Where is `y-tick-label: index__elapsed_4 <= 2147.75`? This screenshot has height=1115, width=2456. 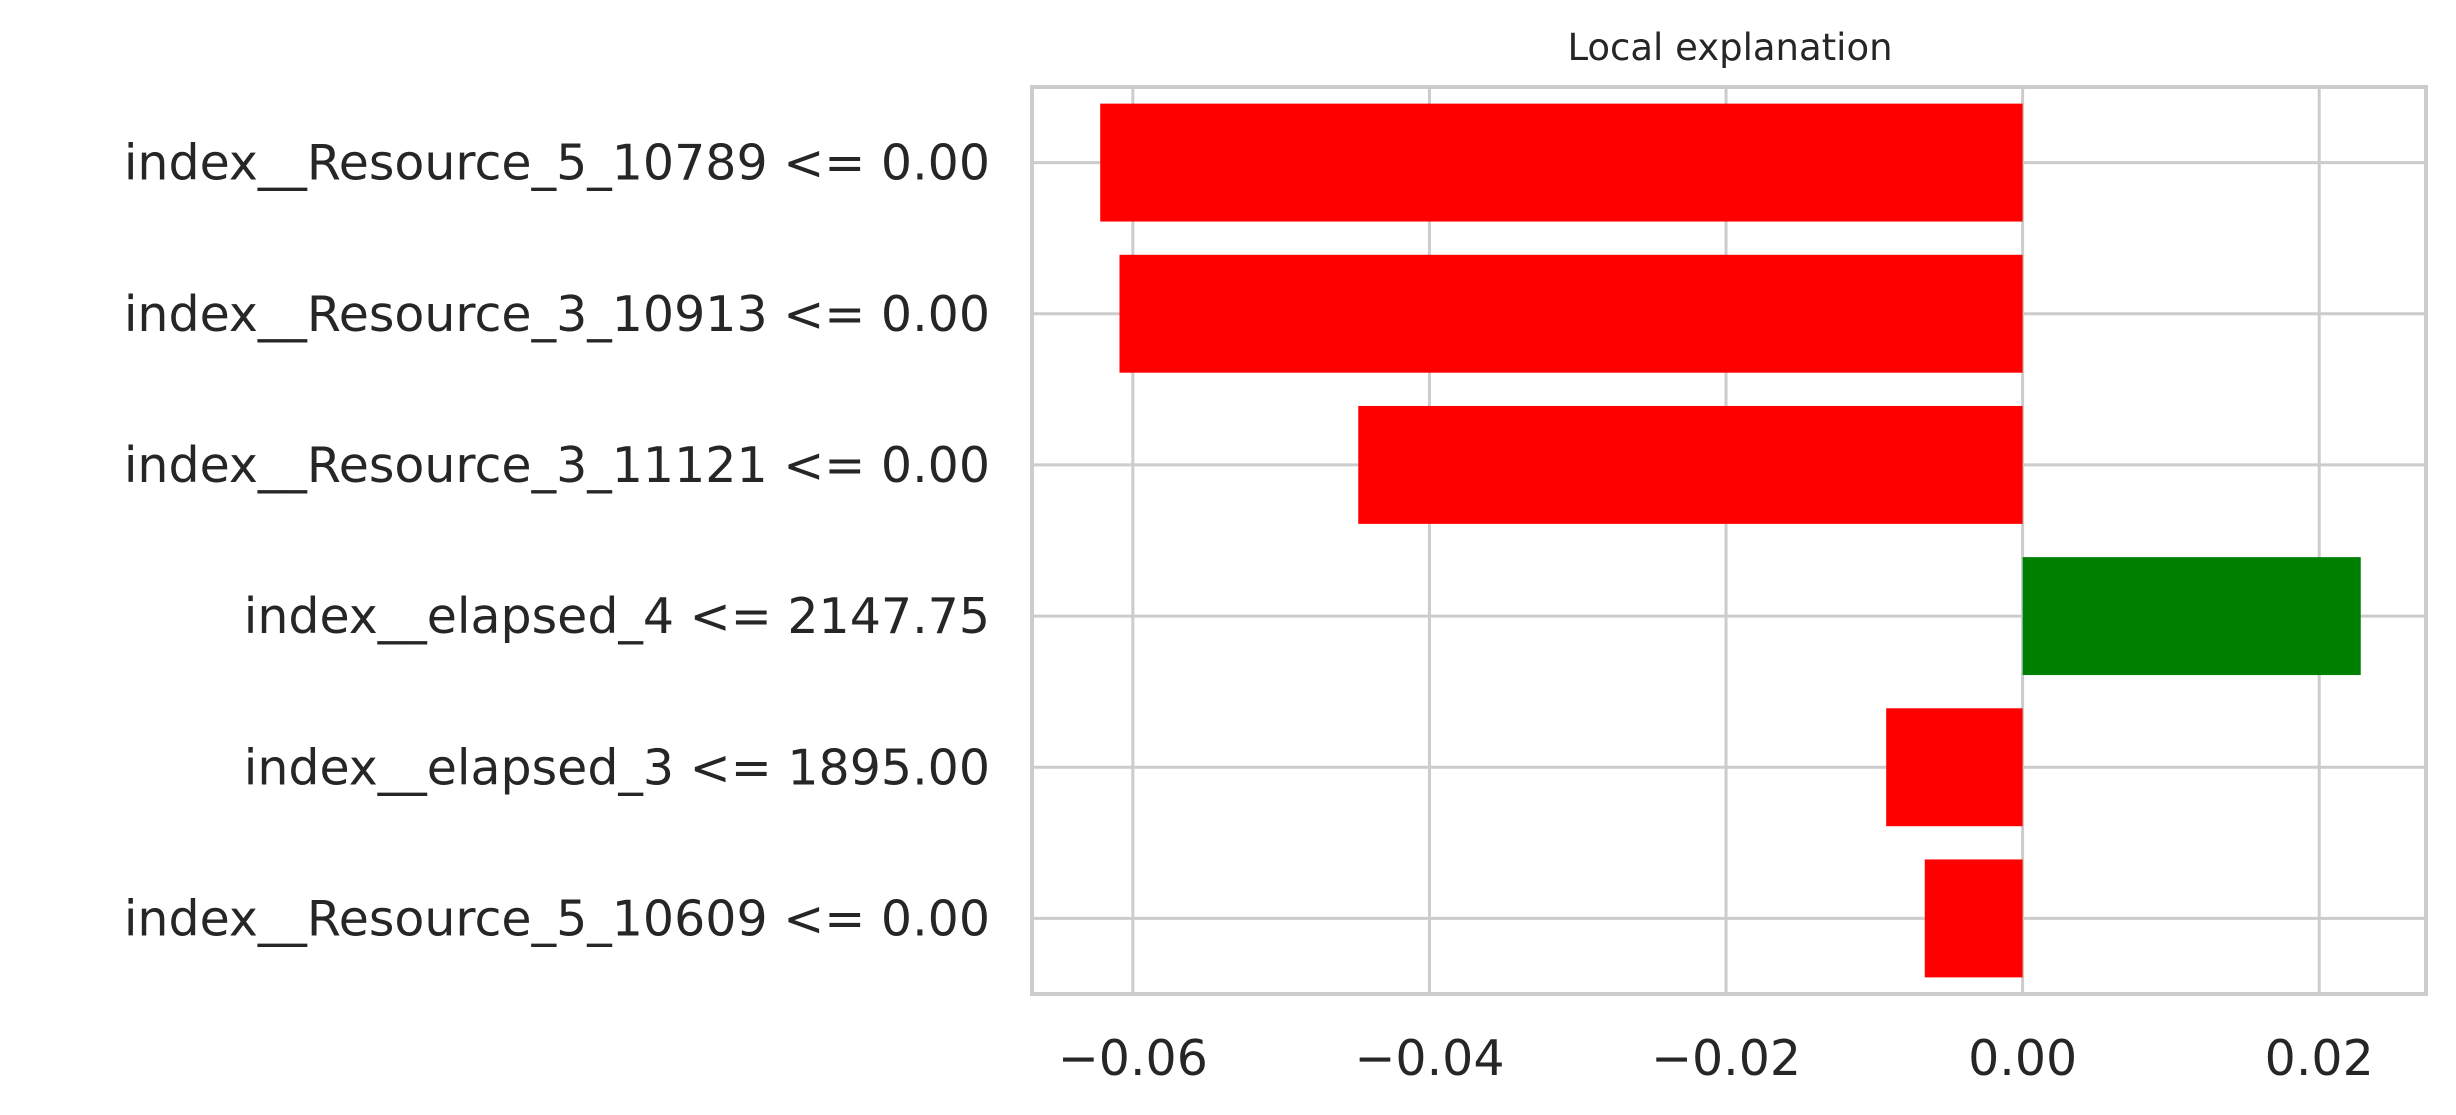 y-tick-label: index__elapsed_4 <= 2147.75 is located at coordinates (617, 616).